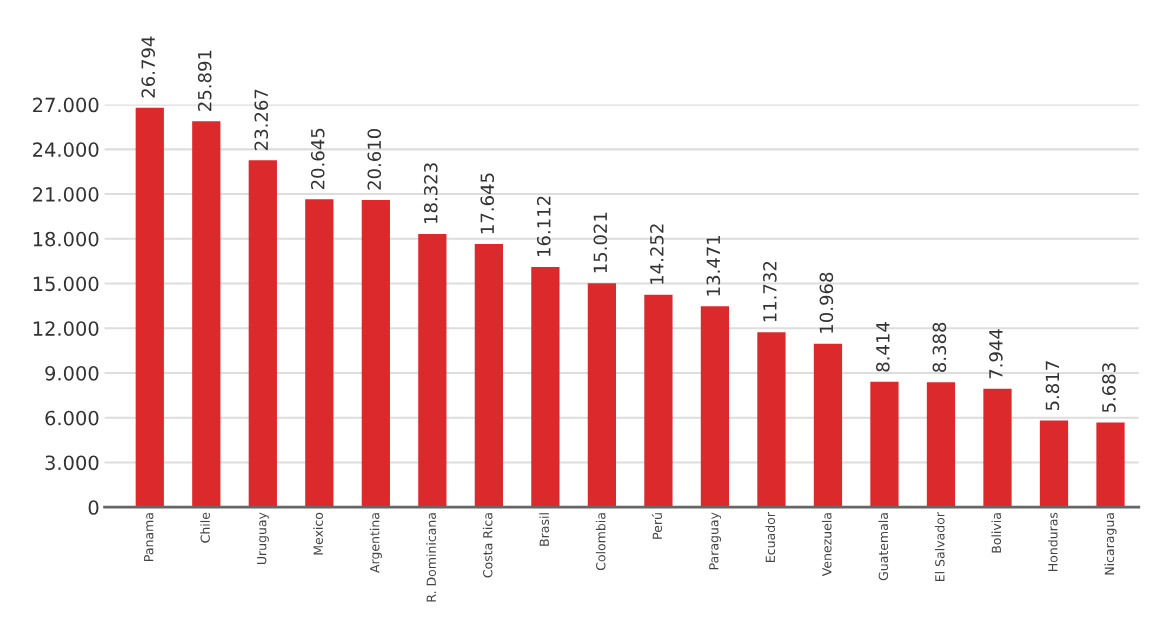 This screenshot has height=634, width=1162. I want to click on data-label: 18.323, so click(430, 193).